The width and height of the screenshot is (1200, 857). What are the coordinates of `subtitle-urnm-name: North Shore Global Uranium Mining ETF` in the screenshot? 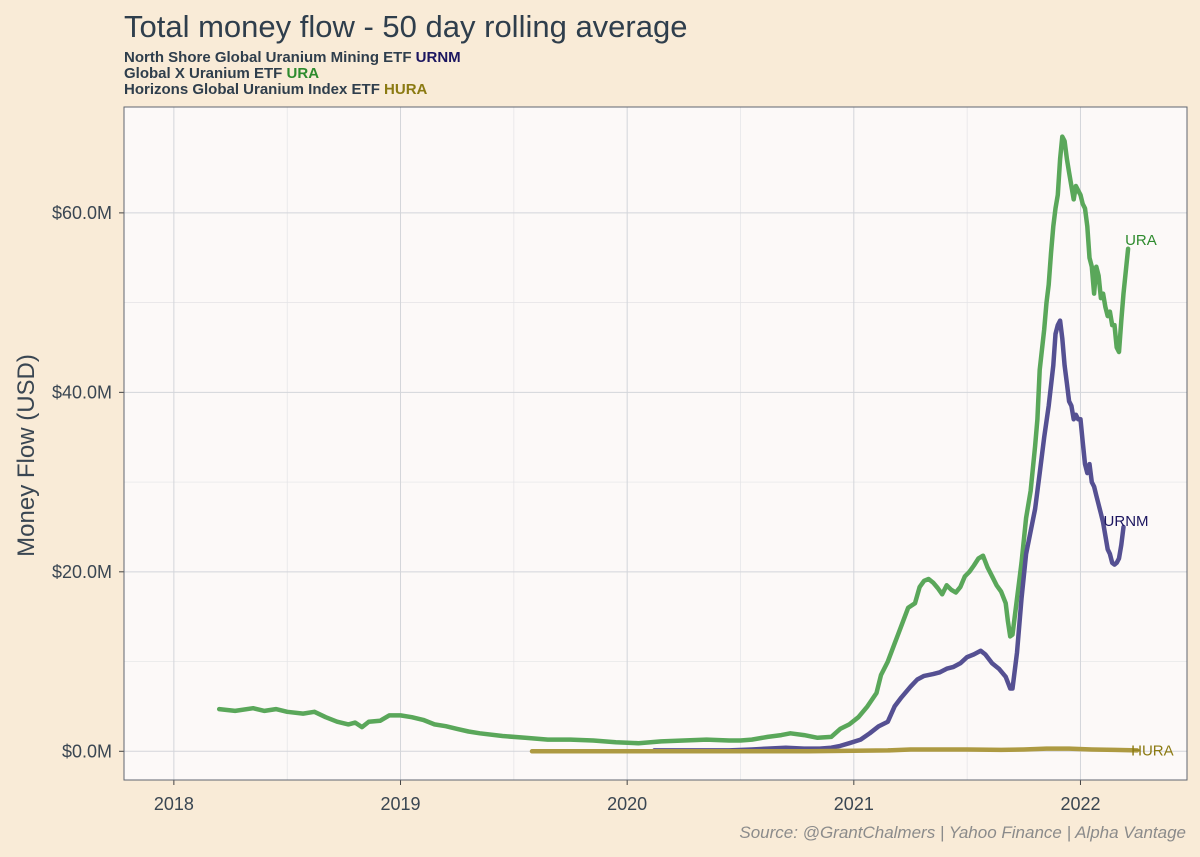 It's located at (268, 57).